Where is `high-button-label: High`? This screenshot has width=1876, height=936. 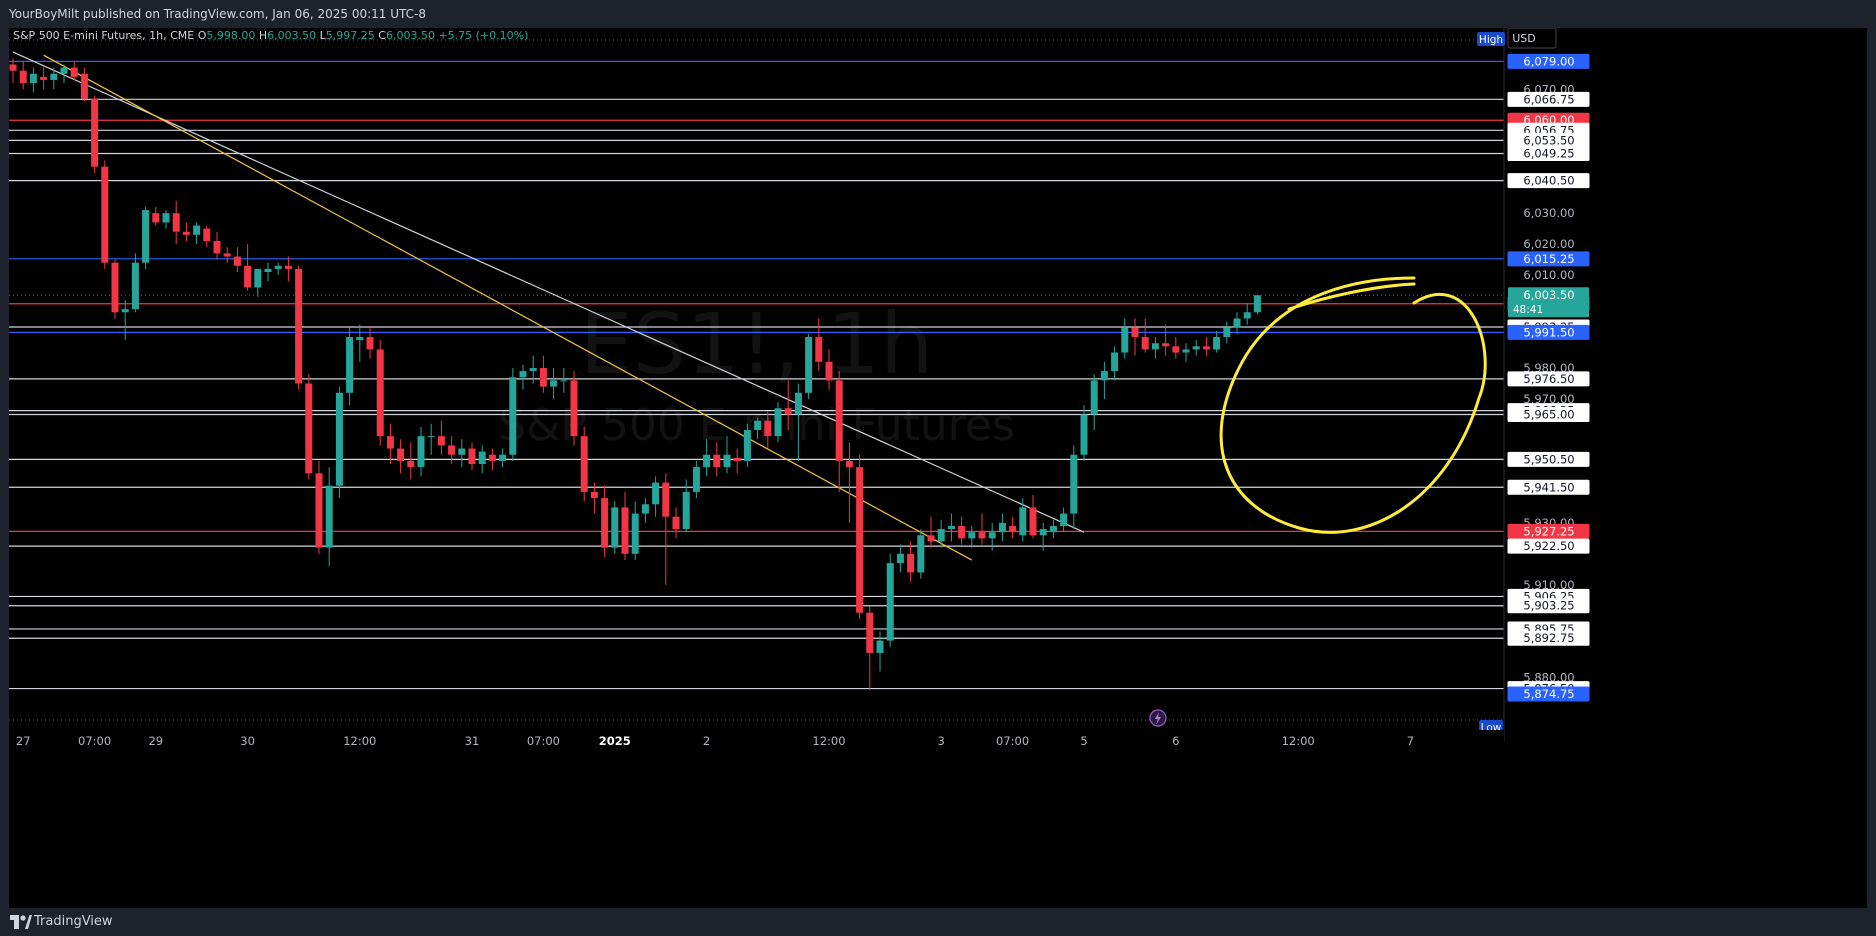 high-button-label: High is located at coordinates (1491, 40).